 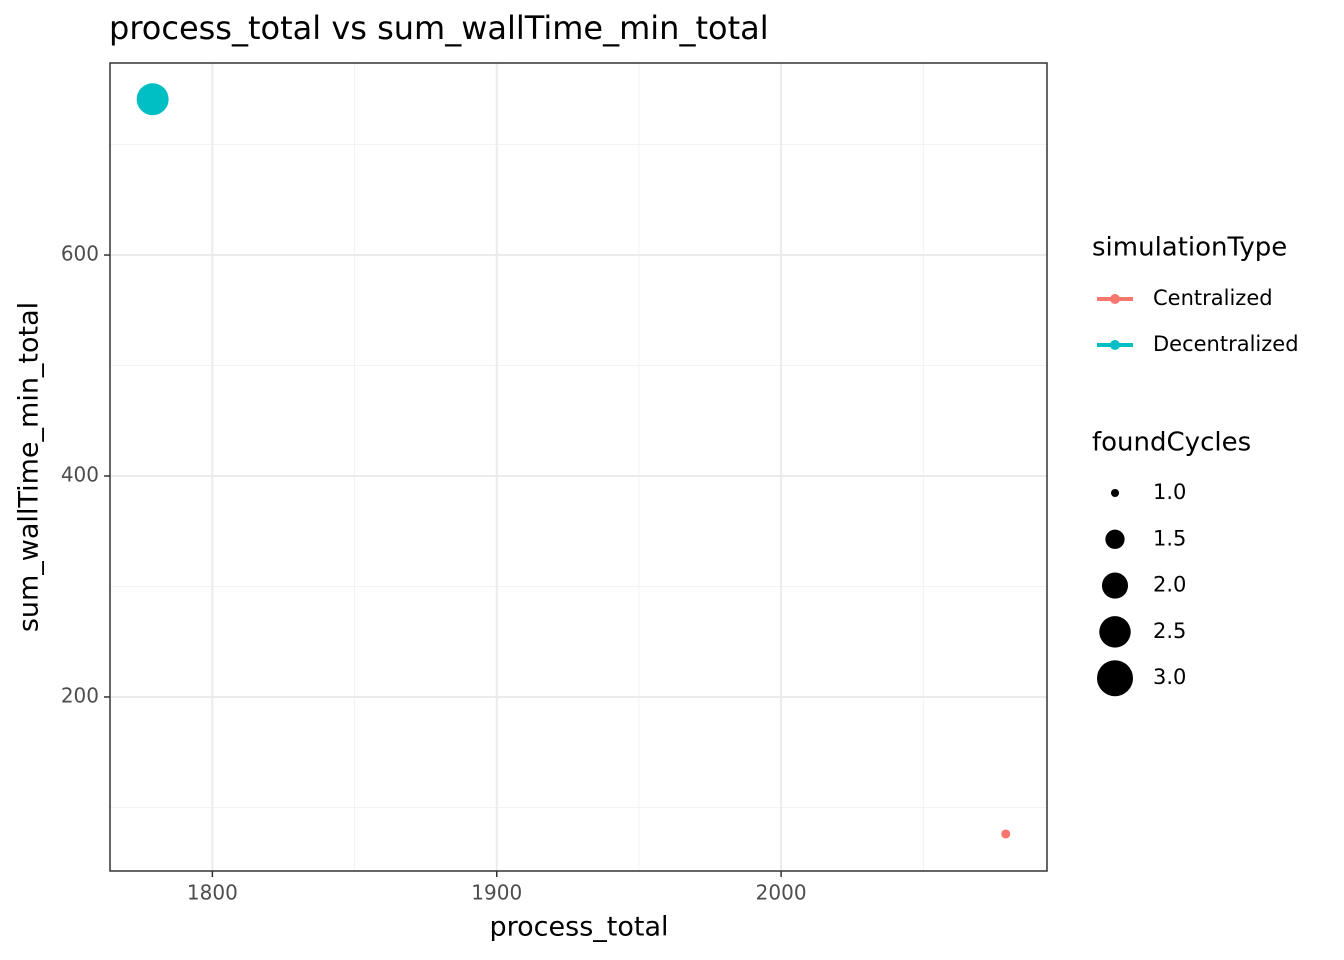 What do you see at coordinates (212, 893) in the screenshot?
I see `x-tick-label: 1800` at bounding box center [212, 893].